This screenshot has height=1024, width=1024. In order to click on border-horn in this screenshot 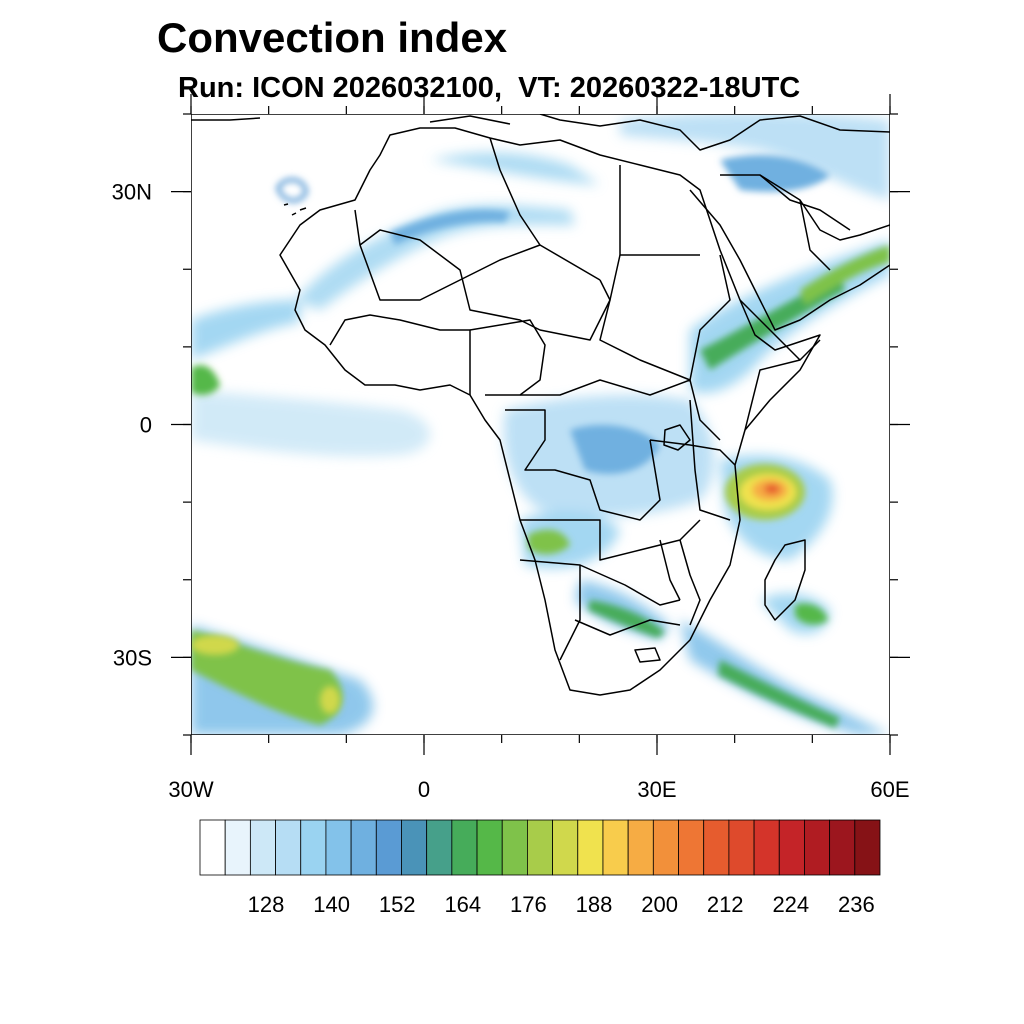, I will do `click(780, 365)`.